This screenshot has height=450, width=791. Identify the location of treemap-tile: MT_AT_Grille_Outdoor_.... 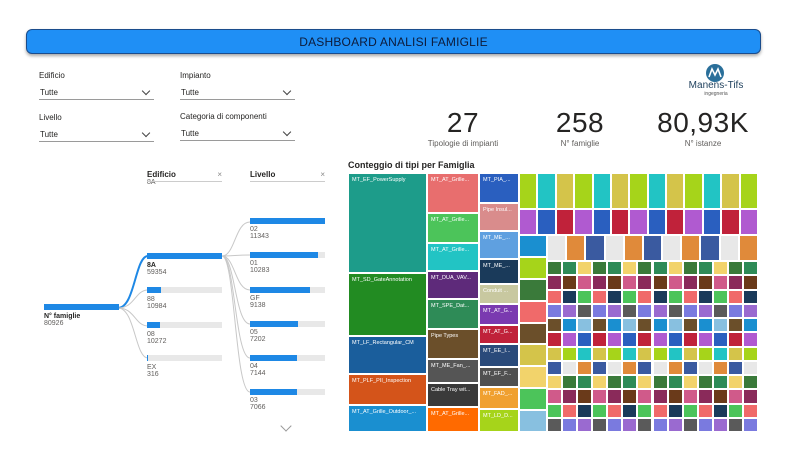
(387, 418).